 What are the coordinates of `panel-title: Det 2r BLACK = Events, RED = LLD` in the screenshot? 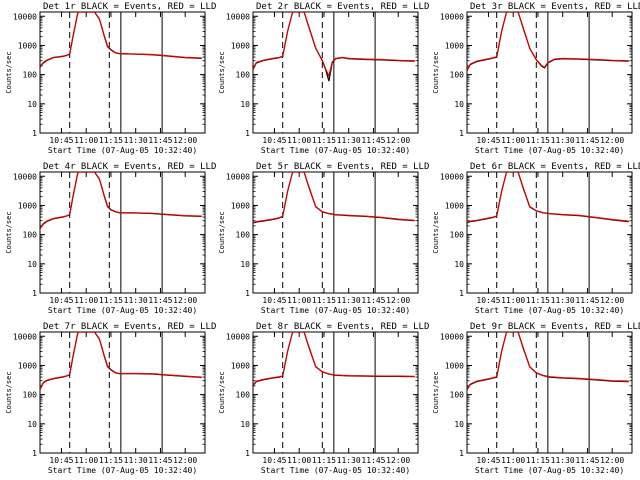 It's located at (342, 7).